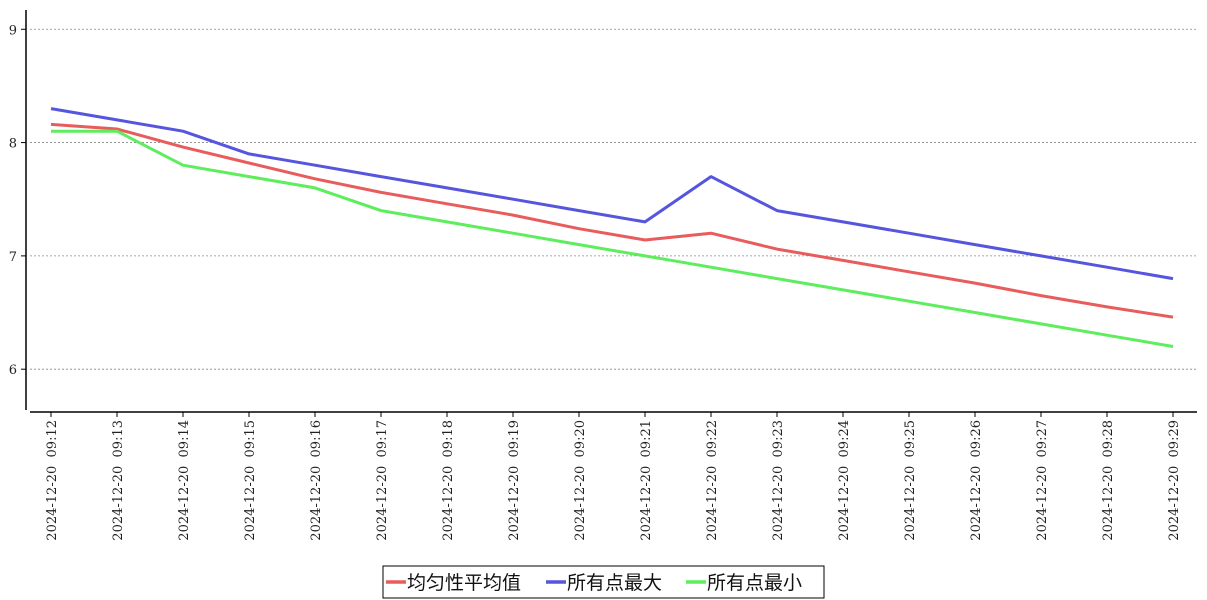  What do you see at coordinates (778, 480) in the screenshot?
I see `x-tick-label: 2024-12-20 09:23` at bounding box center [778, 480].